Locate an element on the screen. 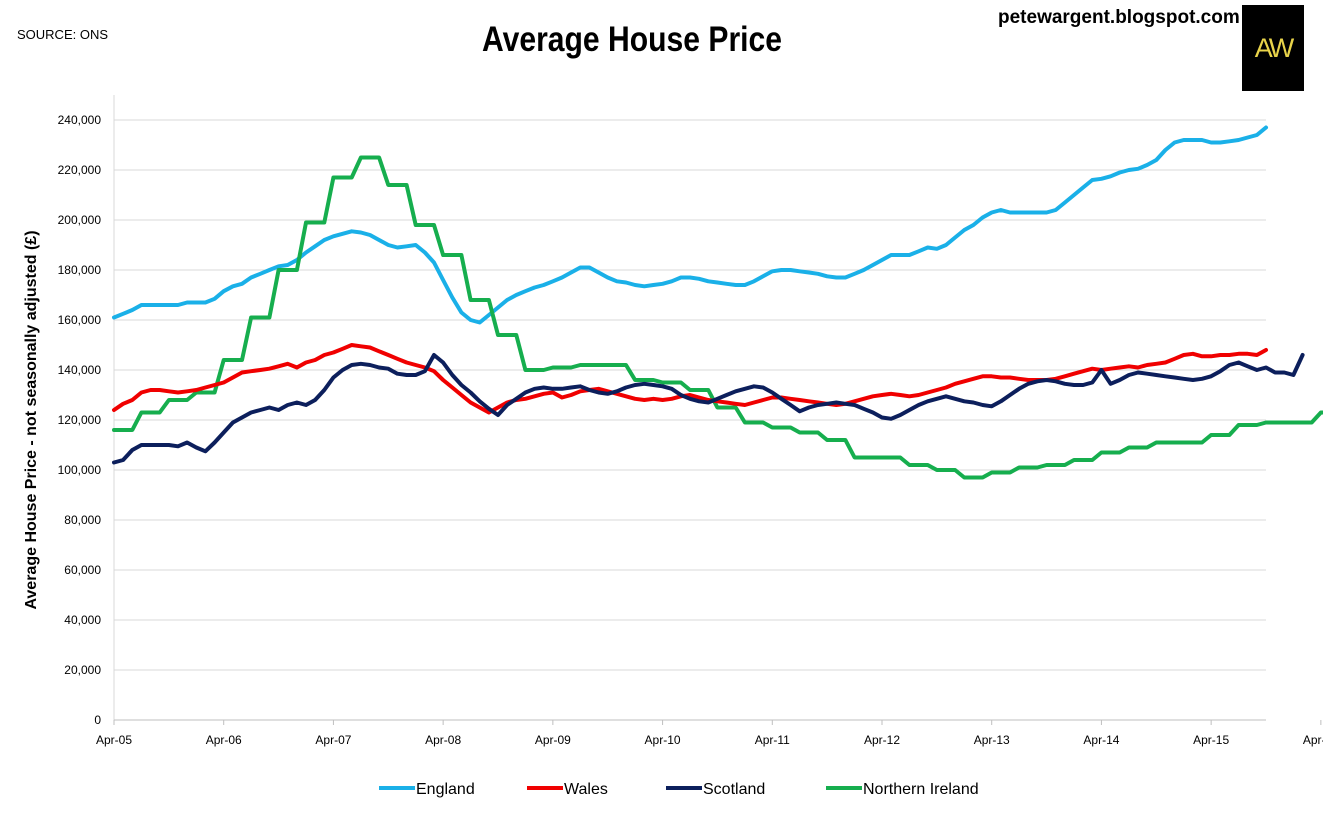 Image resolution: width=1323 pixels, height=831 pixels. series-line-scotland is located at coordinates (708, 409).